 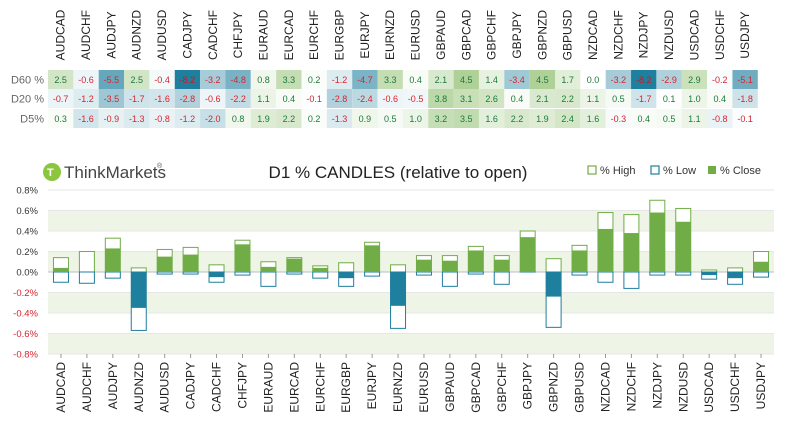 What do you see at coordinates (86, 267) in the screenshot?
I see `candle-audchf` at bounding box center [86, 267].